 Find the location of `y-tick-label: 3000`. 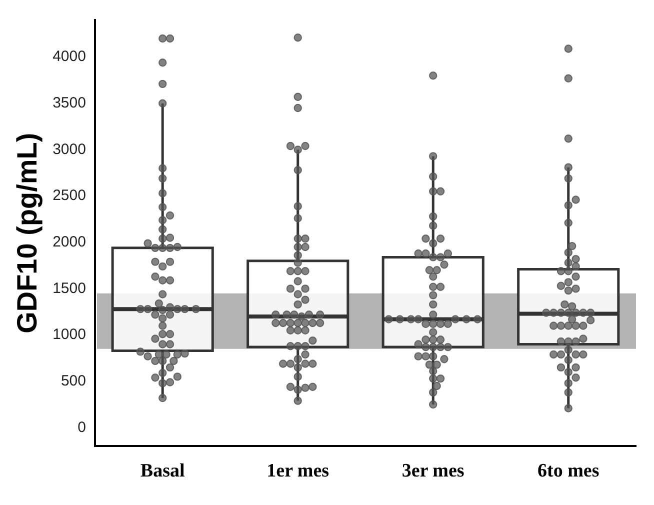

y-tick-label: 3000 is located at coordinates (69, 149).